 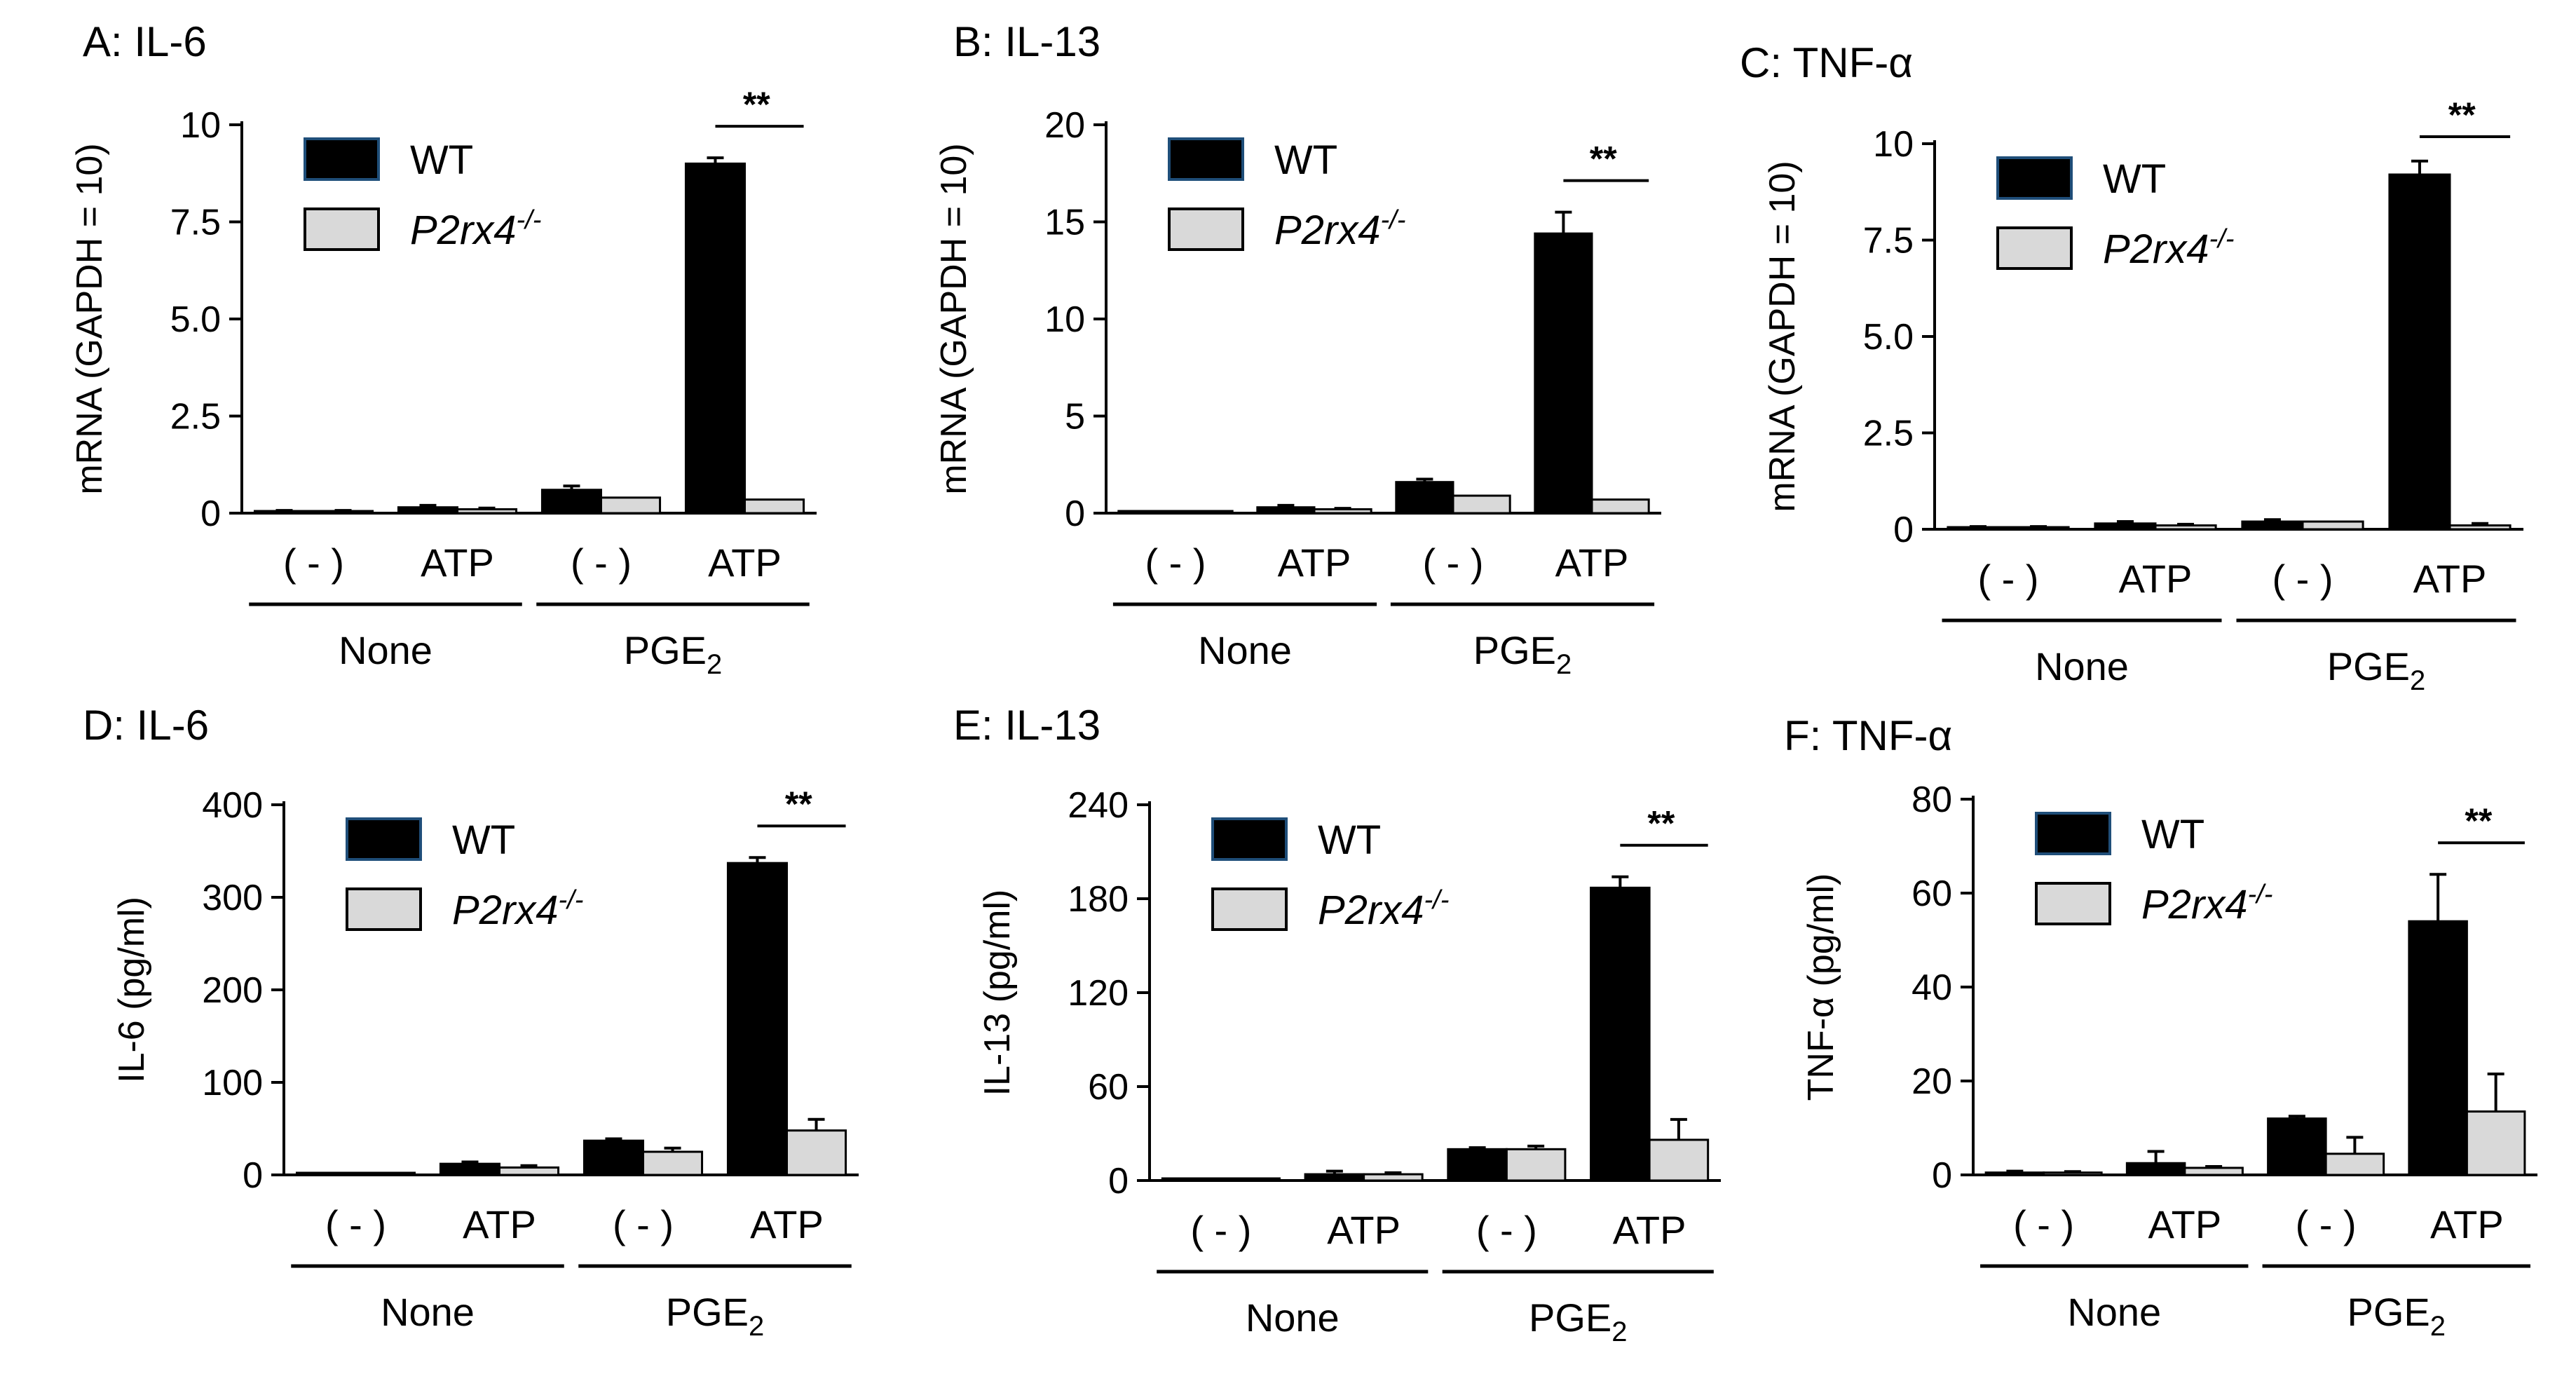 What do you see at coordinates (1888, 434) in the screenshot?
I see `y-tick-label: 2.5` at bounding box center [1888, 434].